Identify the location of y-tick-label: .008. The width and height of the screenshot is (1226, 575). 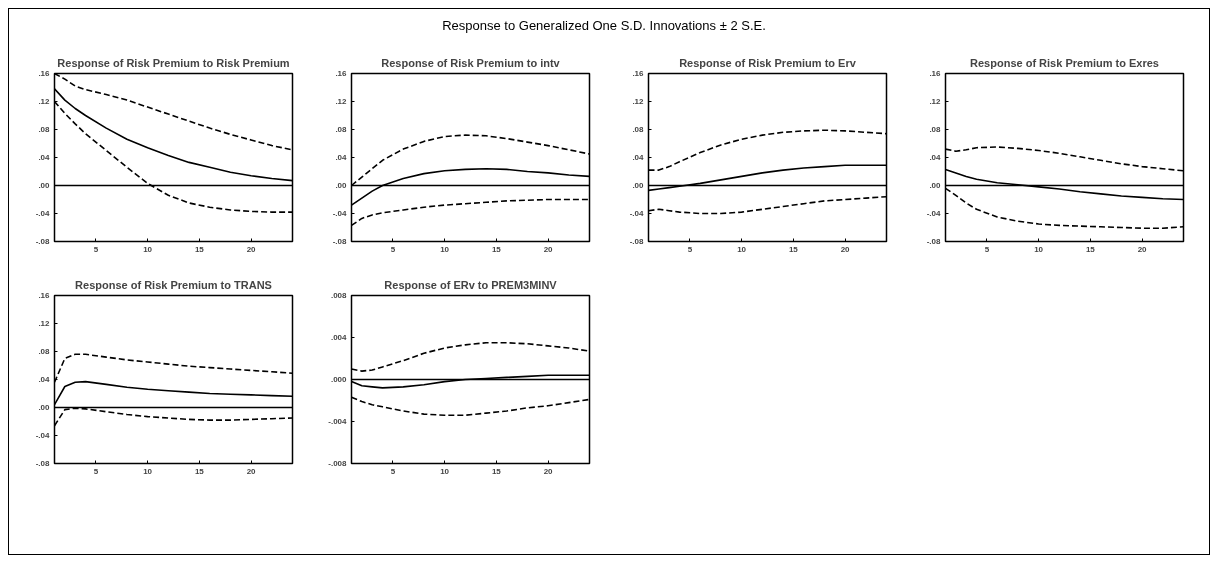
(339, 295).